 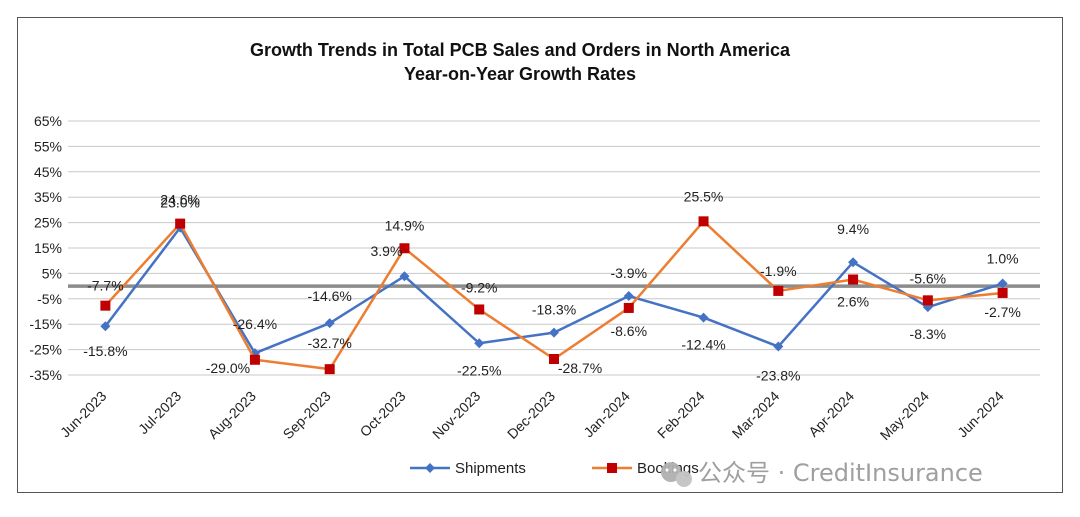 What do you see at coordinates (180, 203) in the screenshot?
I see `data-label-shipments: 23.0%` at bounding box center [180, 203].